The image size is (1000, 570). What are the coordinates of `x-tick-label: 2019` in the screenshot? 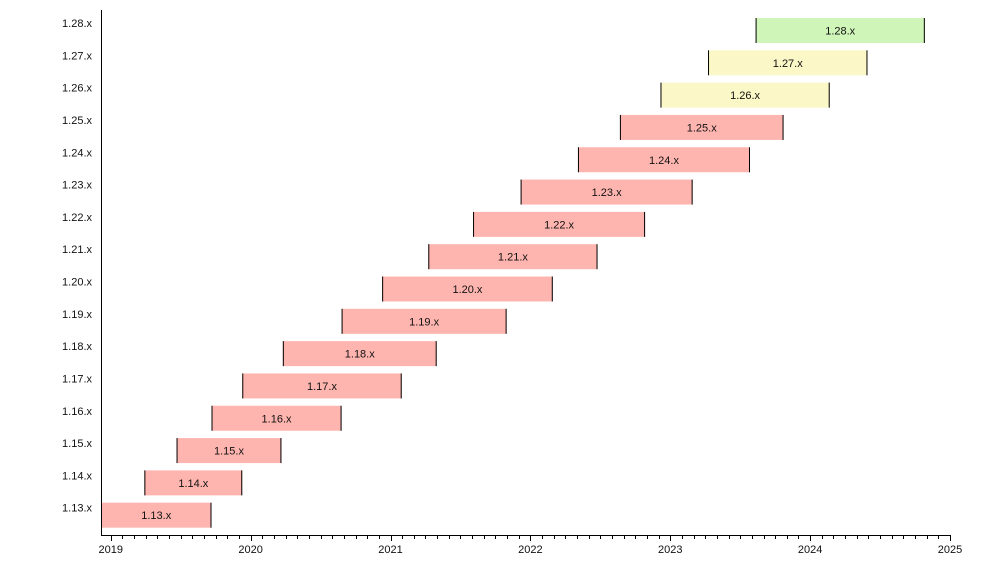 It's located at (111, 550).